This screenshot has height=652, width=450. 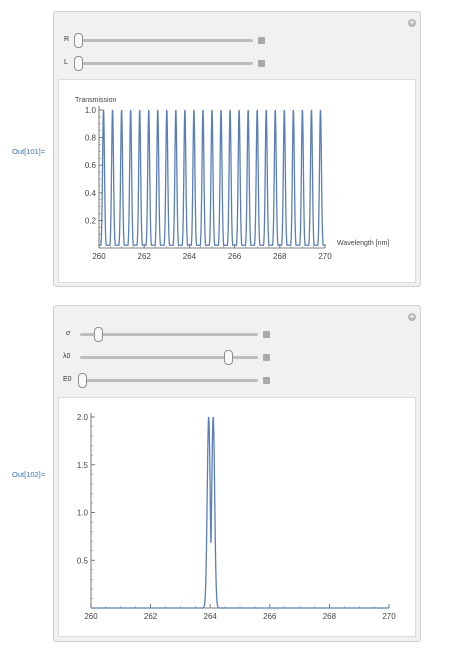 What do you see at coordinates (169, 334) in the screenshot?
I see `slider-track-sigma` at bounding box center [169, 334].